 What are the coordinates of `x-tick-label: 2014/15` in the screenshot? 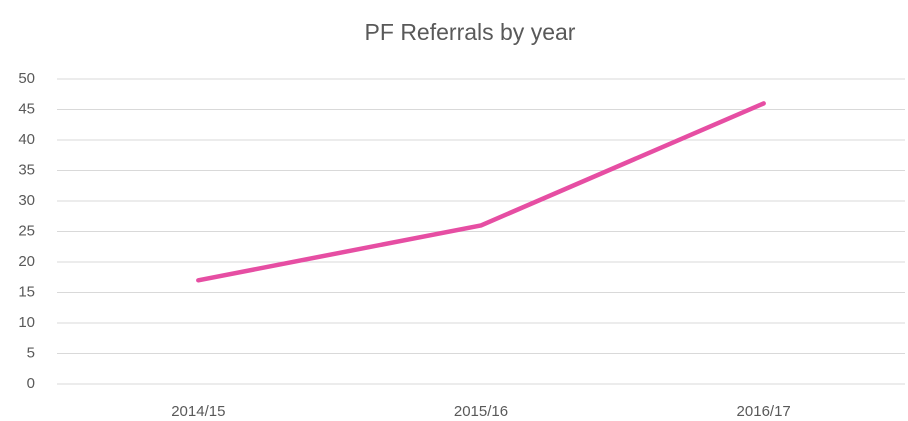 It's located at (198, 411).